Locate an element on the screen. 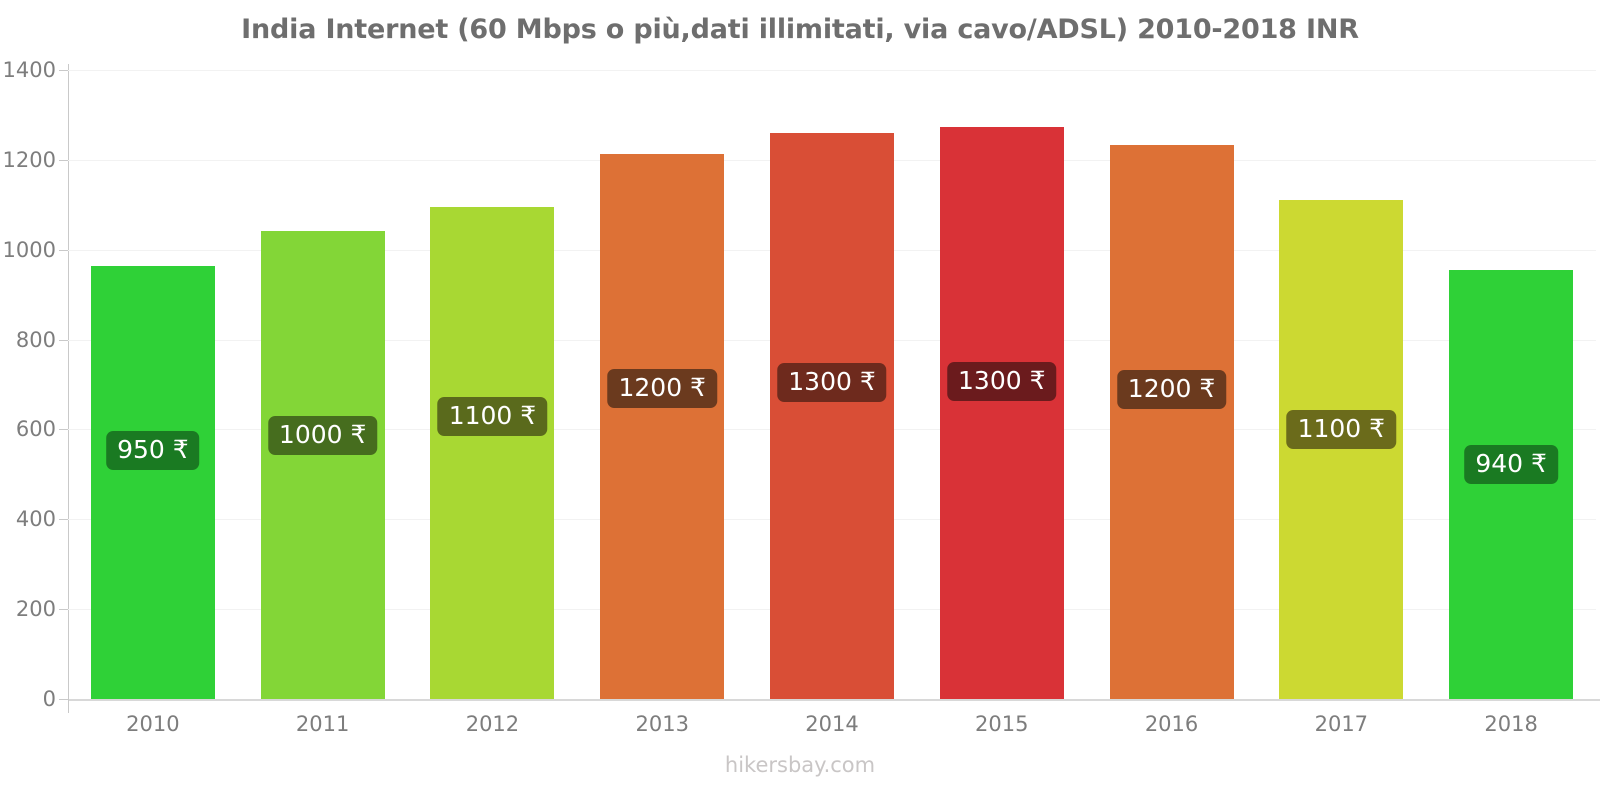 The image size is (1600, 800). y-tick-label: 600 is located at coordinates (35, 429).